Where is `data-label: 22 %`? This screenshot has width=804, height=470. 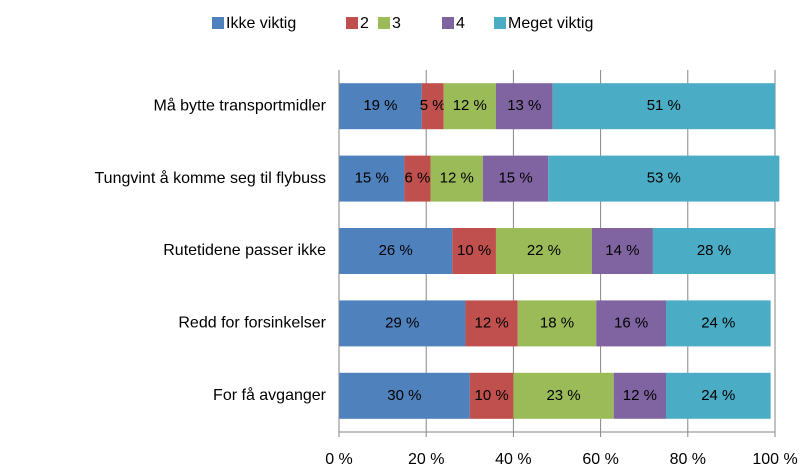 data-label: 22 % is located at coordinates (544, 250).